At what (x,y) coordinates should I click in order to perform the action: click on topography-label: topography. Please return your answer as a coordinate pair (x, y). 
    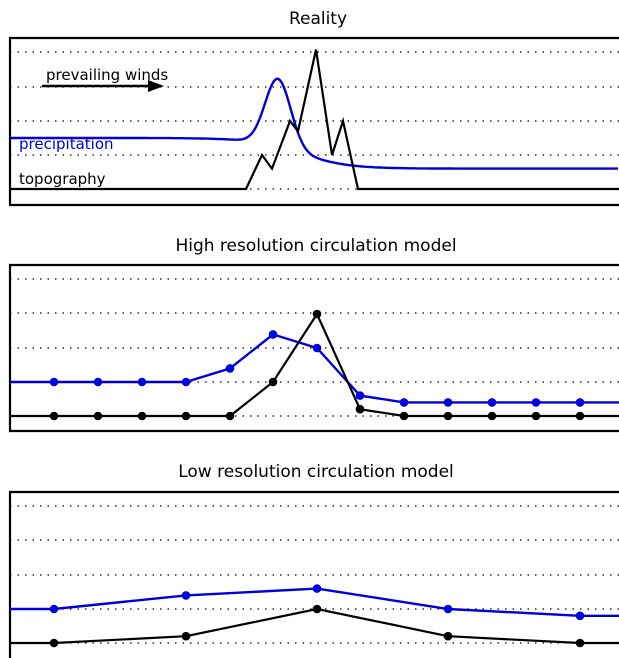
    Looking at the image, I should click on (62, 179).